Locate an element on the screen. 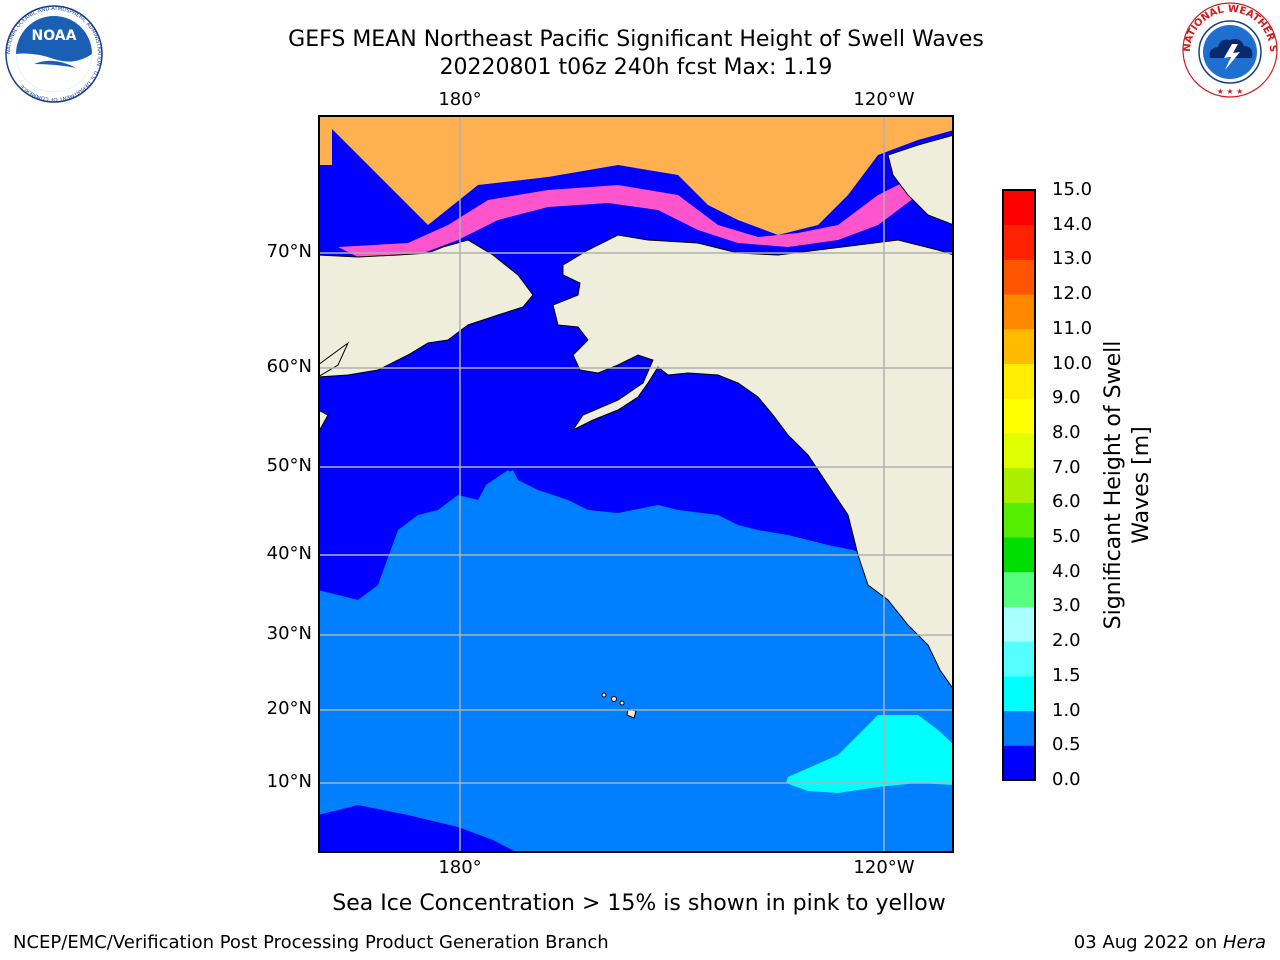 This screenshot has width=1280, height=960. colorbar-tick-label: 7.0 is located at coordinates (1066, 467).